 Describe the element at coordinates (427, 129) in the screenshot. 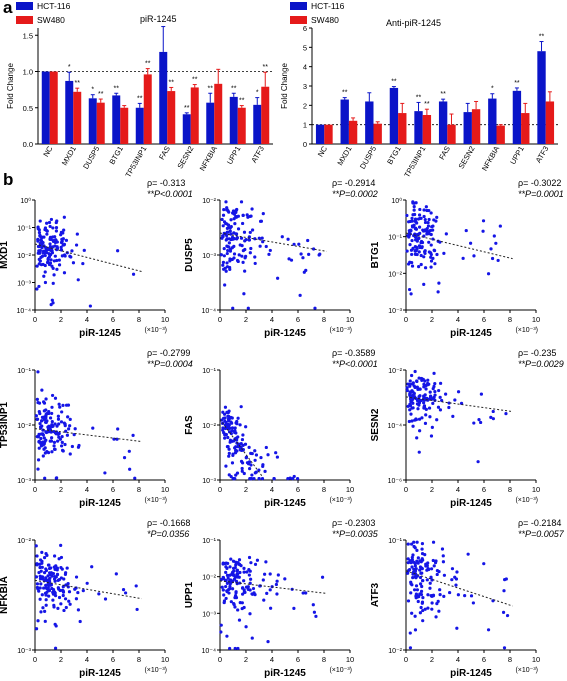

I see `bar-sw480-tp53inp1` at that location.